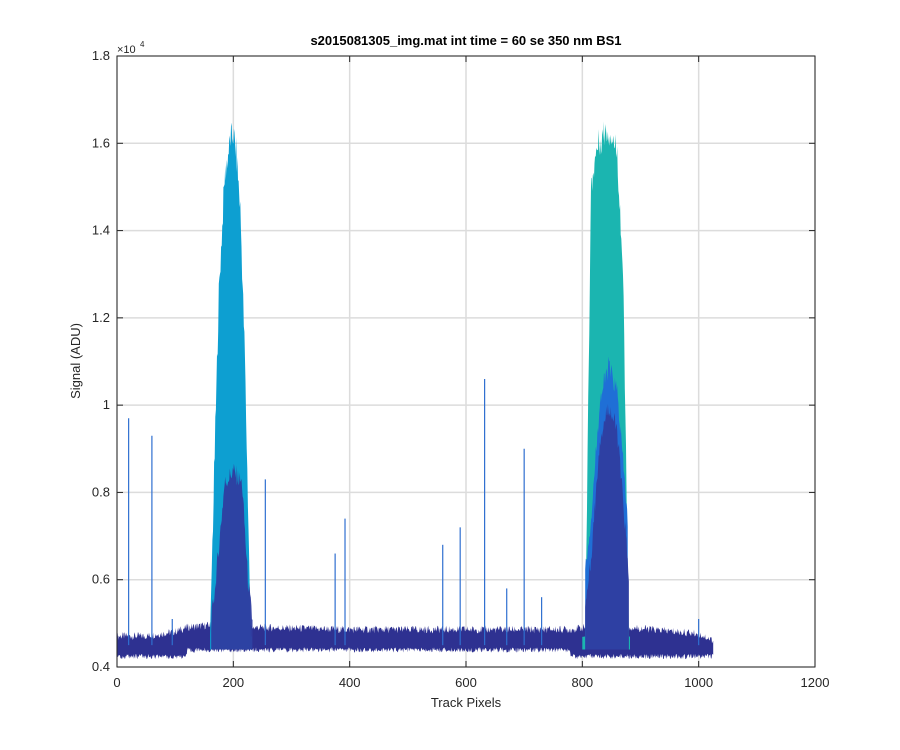 The image size is (900, 750). What do you see at coordinates (698, 682) in the screenshot?
I see `x-tick-label: 1000` at bounding box center [698, 682].